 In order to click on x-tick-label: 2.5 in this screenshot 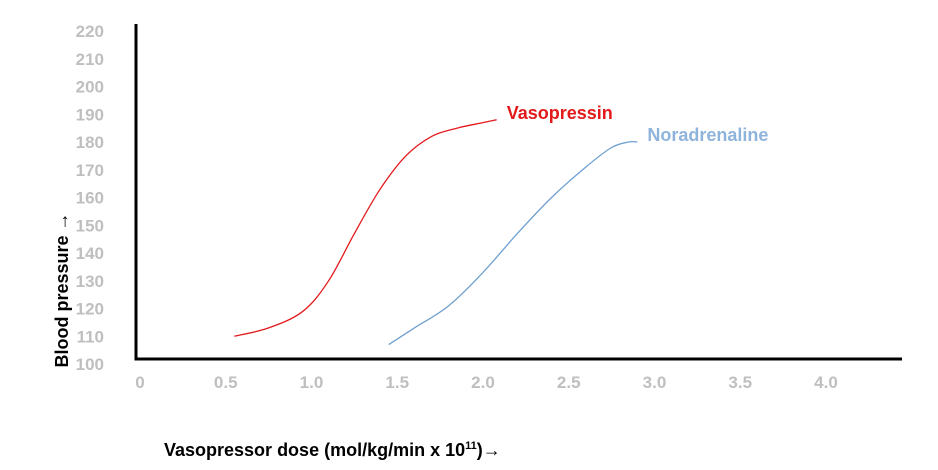, I will do `click(569, 382)`.